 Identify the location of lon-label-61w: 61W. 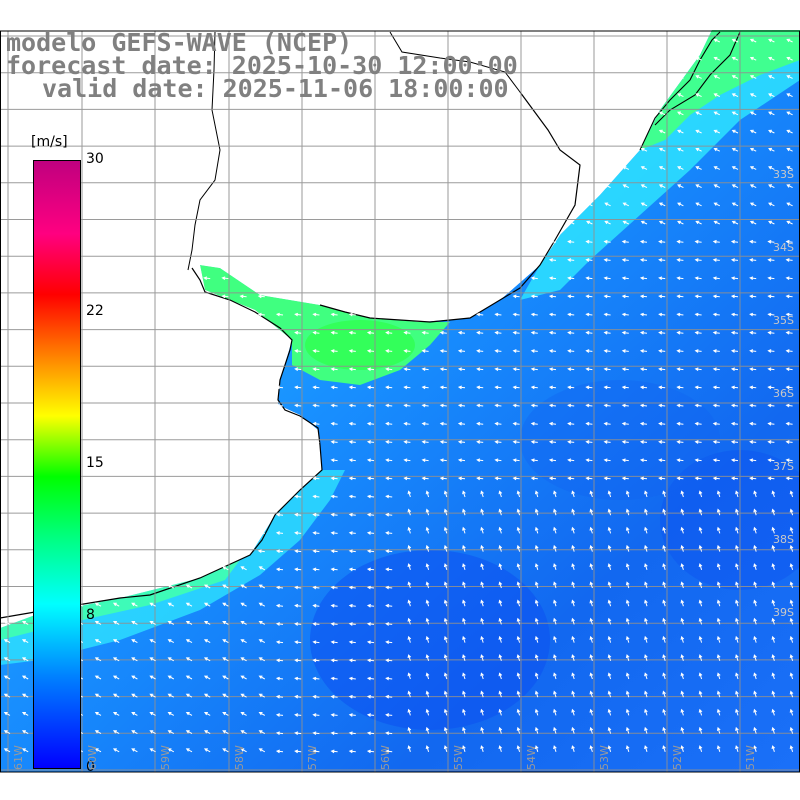
(18, 757).